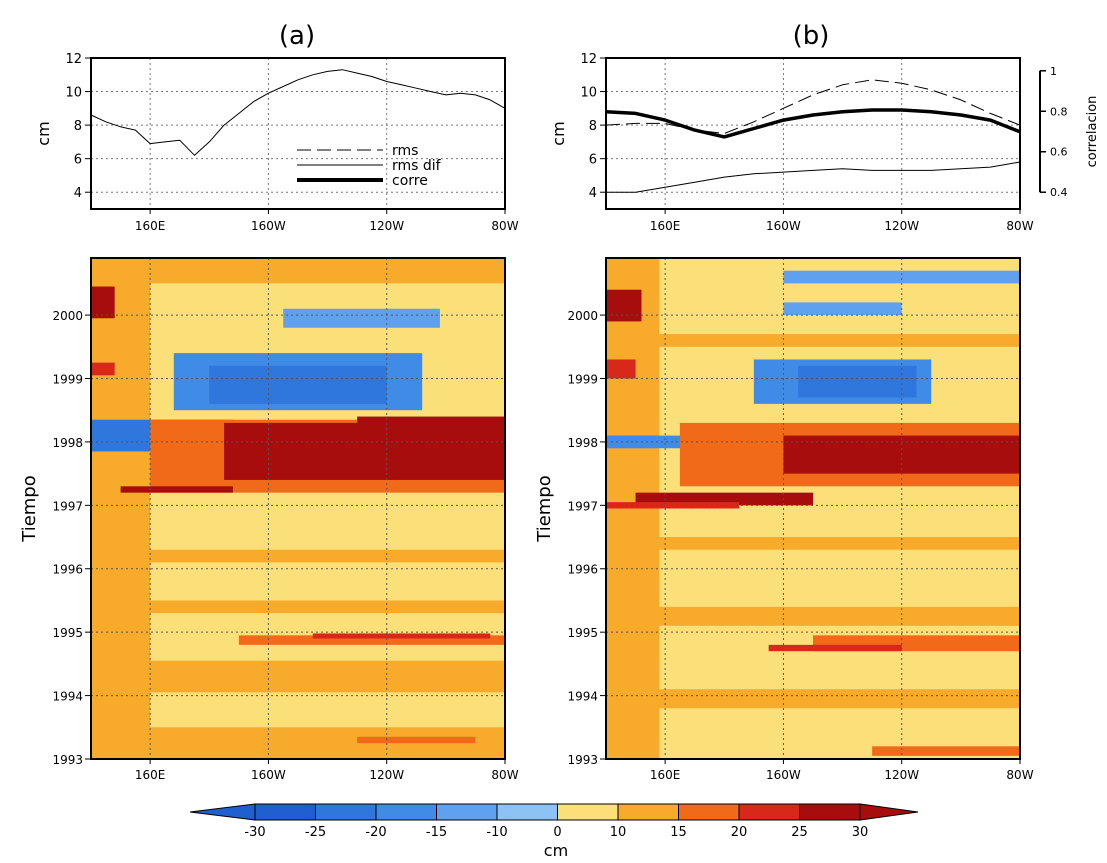 The width and height of the screenshot is (1107, 863). Describe the element at coordinates (67, 633) in the screenshot. I see `y-tick-label: 1995` at that location.